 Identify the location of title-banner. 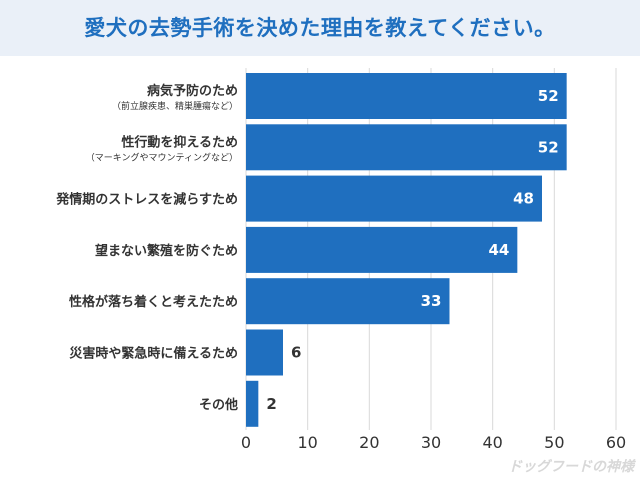
(320, 28).